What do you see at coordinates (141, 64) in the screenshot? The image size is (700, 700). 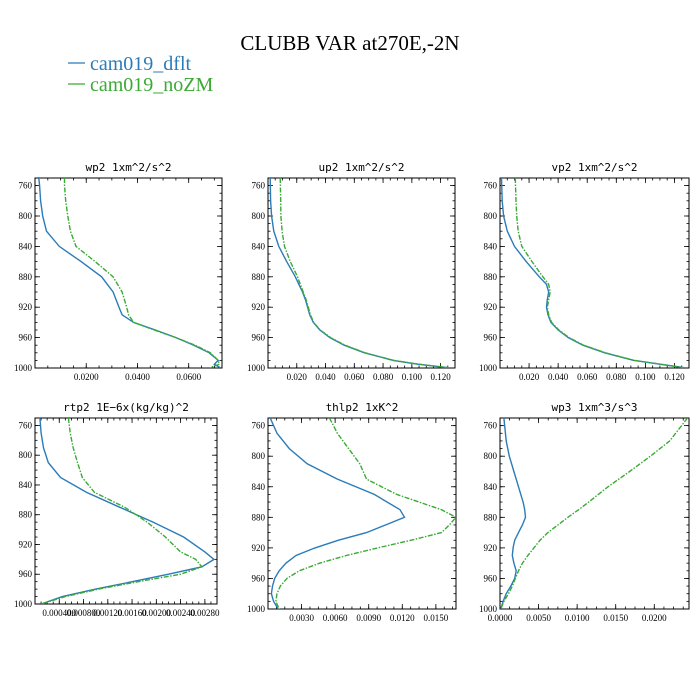 I see `legend-label-dflt: cam019_dflt` at bounding box center [141, 64].